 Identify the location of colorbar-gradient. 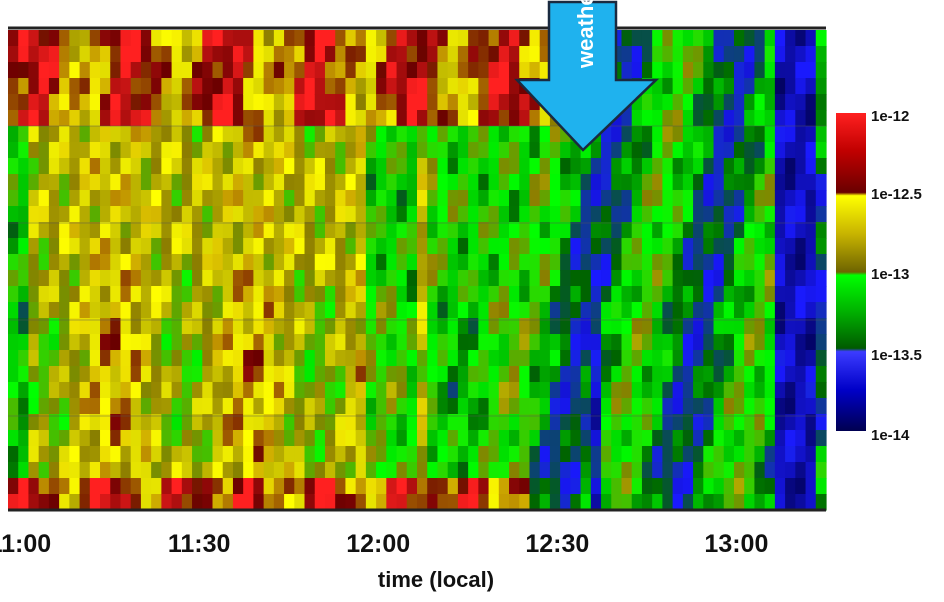
(851, 272).